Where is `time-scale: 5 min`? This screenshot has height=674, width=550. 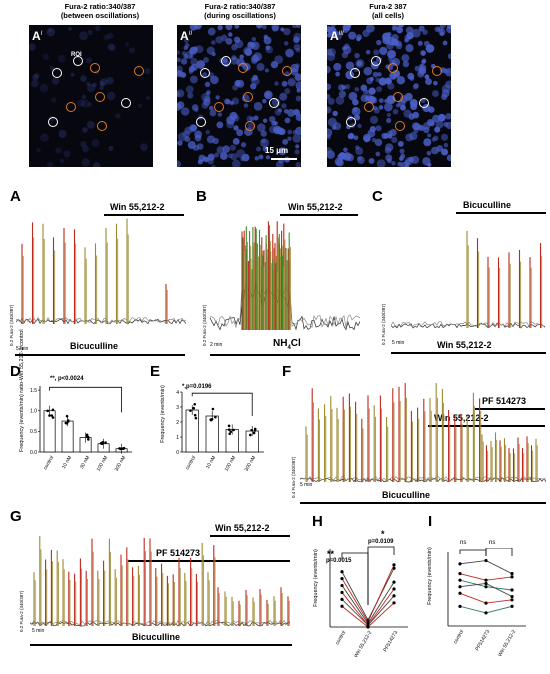
time-scale: 5 min is located at coordinates (398, 343).